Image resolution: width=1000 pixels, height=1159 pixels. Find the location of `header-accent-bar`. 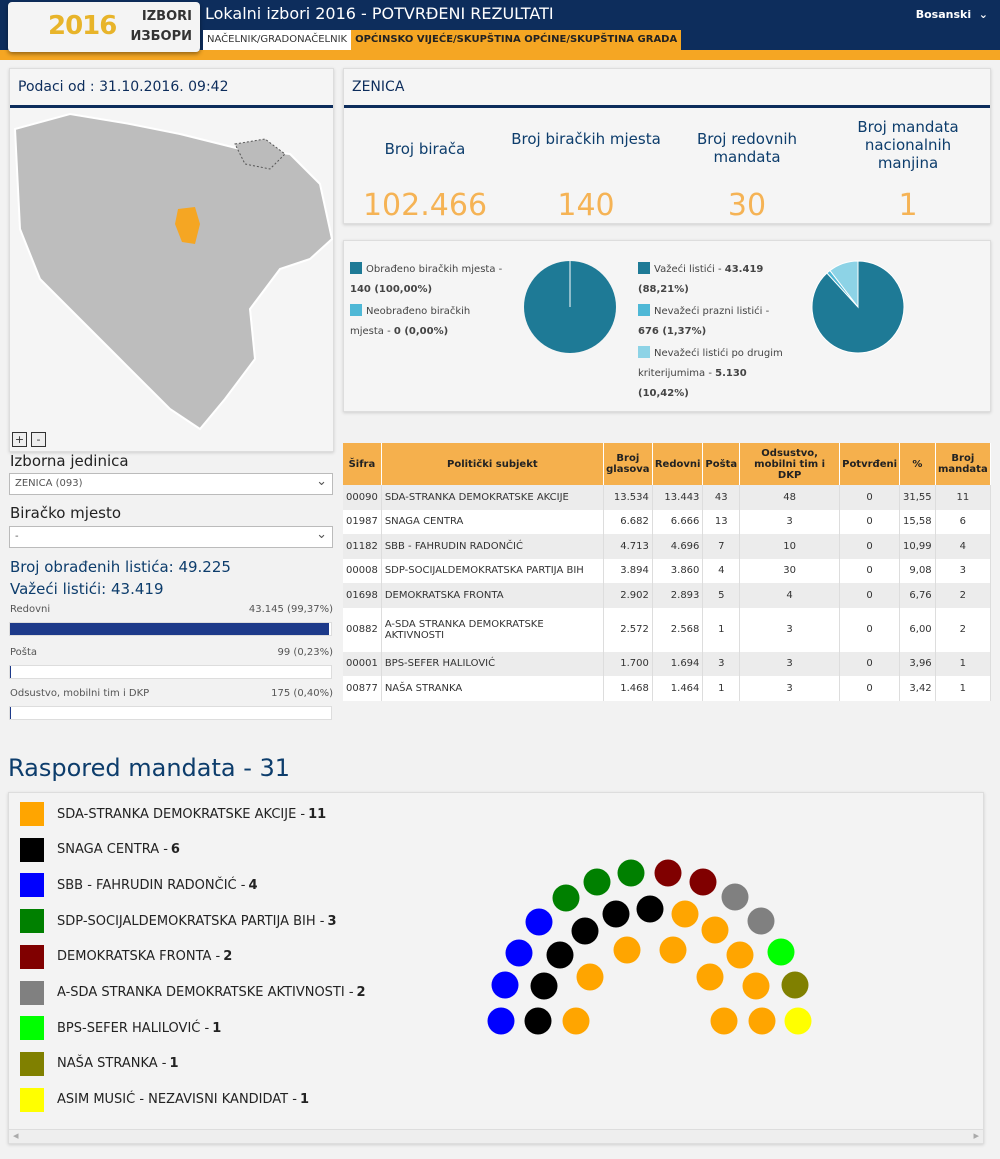

header-accent-bar is located at coordinates (500, 55).